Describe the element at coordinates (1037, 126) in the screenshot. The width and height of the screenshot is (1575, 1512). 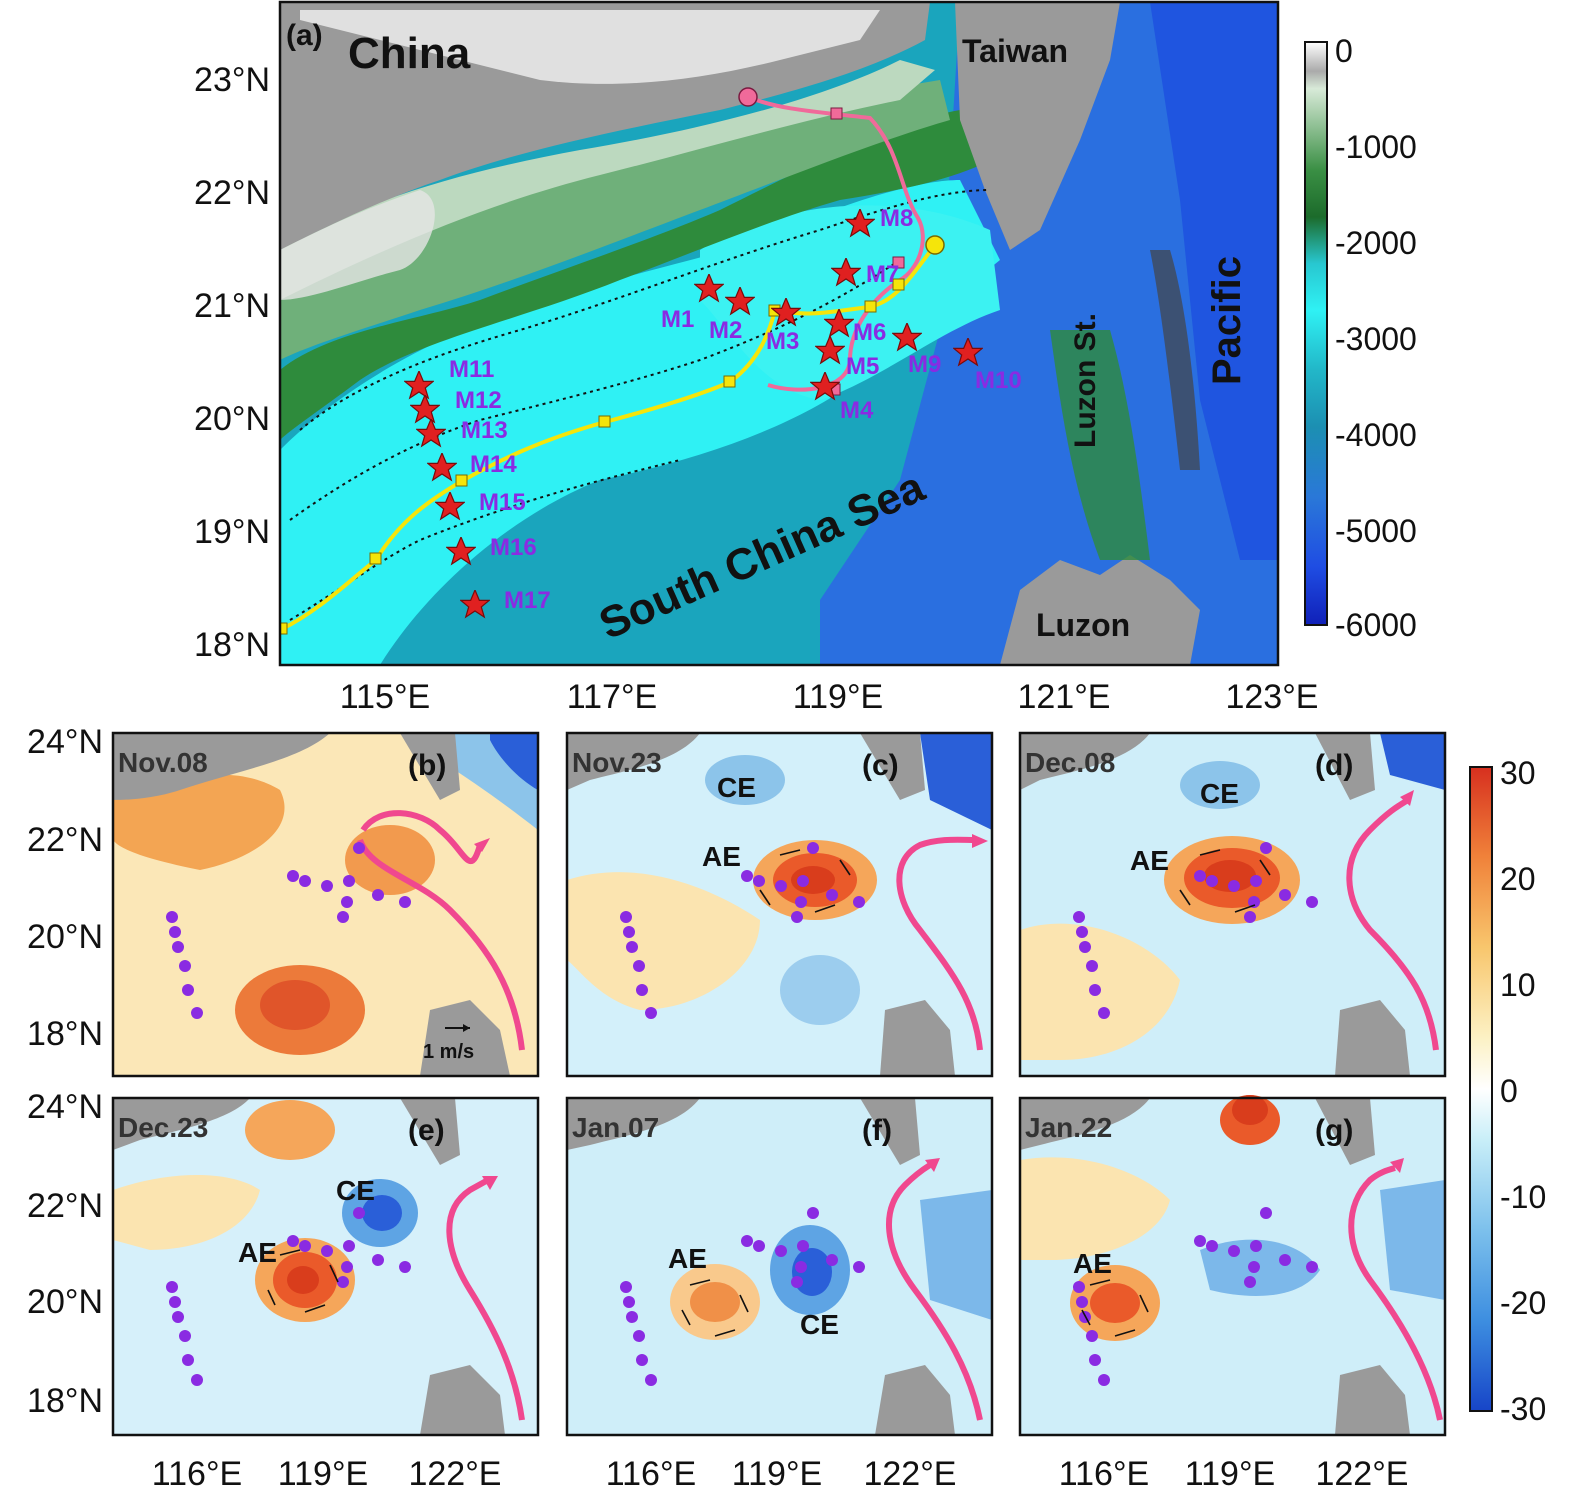
I see `land-taiwan` at that location.